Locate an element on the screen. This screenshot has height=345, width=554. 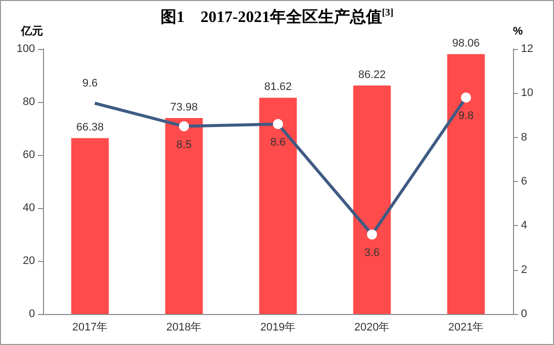
y-tick-label: 80 is located at coordinates (28, 102).